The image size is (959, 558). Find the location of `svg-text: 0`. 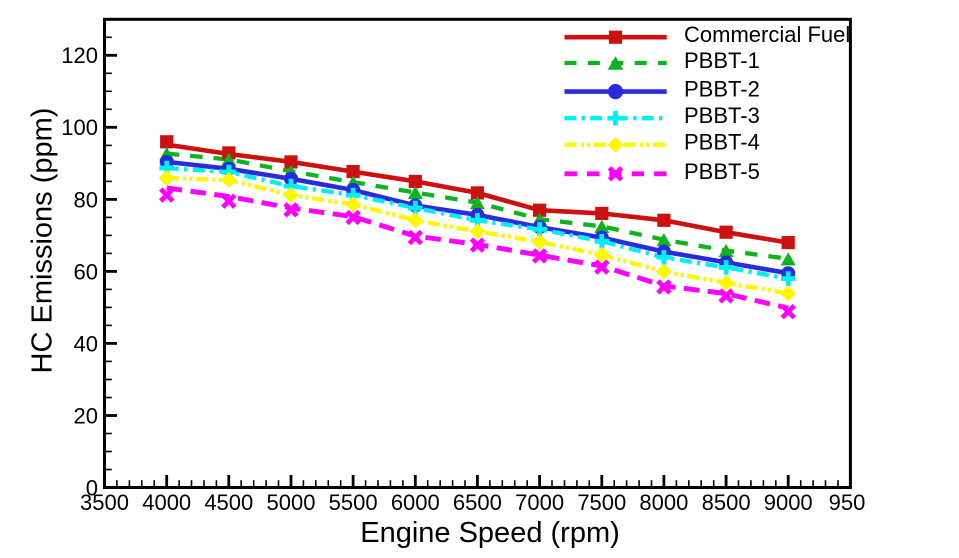

svg-text: 0 is located at coordinates (92, 487).